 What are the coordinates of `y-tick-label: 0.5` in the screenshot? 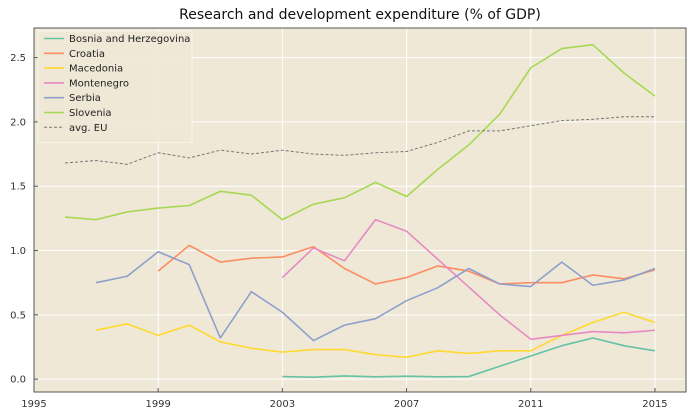 It's located at (18, 315).